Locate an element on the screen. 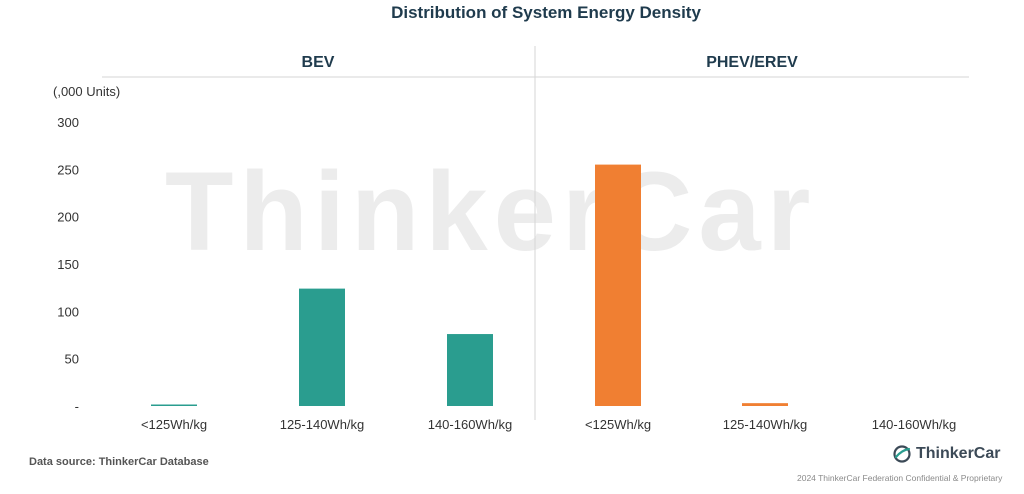 The image size is (1024, 494). brand-logo: ThinkerCar is located at coordinates (946, 454).